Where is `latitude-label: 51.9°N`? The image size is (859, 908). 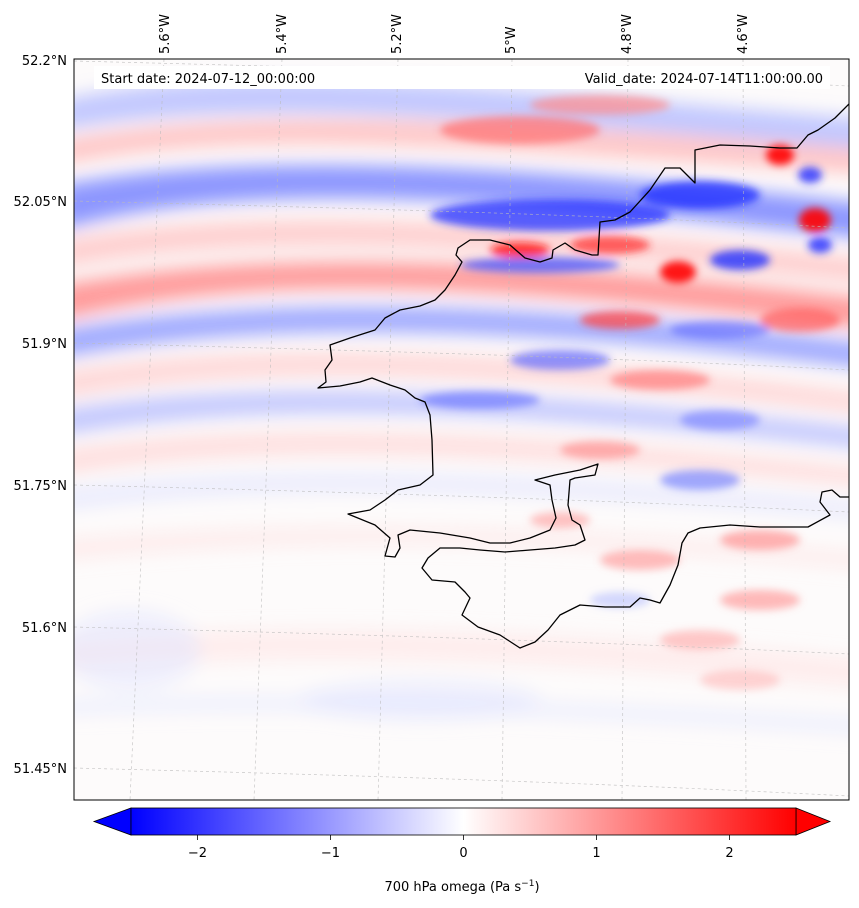 latitude-label: 51.9°N is located at coordinates (44, 344).